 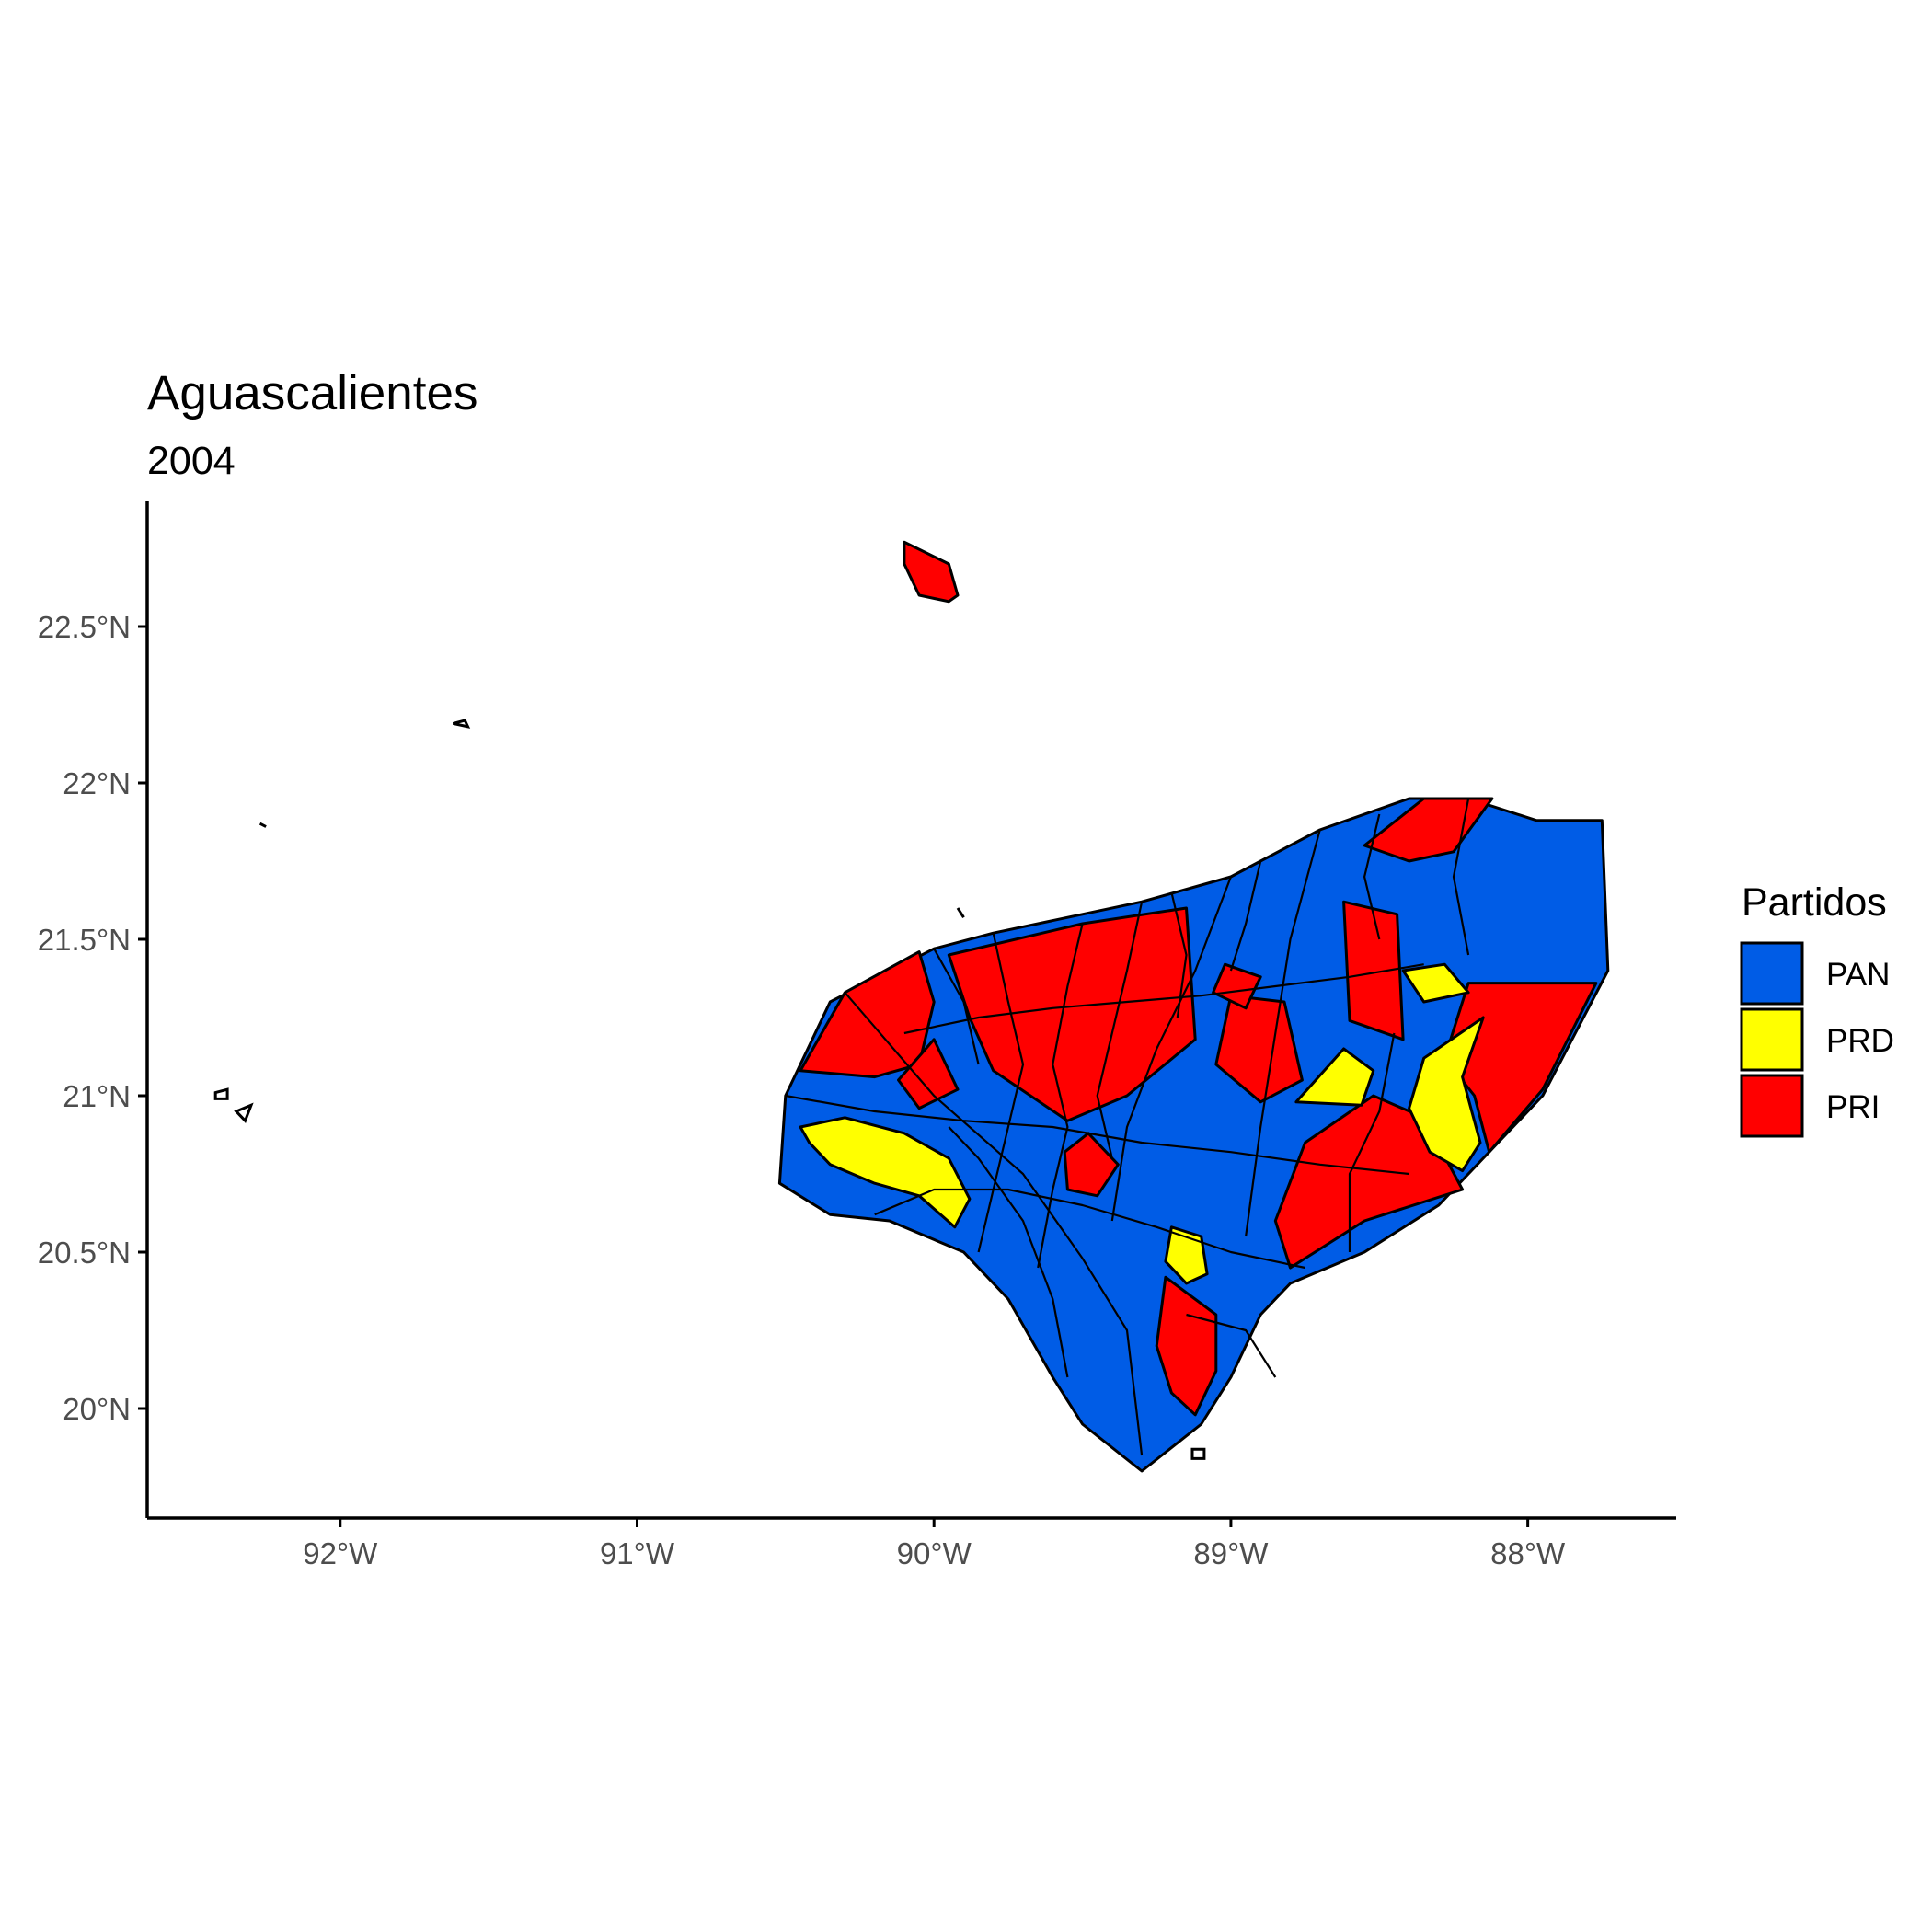 I want to click on legend: Partidos PAN PRD PRI, so click(x=1817, y=1009).